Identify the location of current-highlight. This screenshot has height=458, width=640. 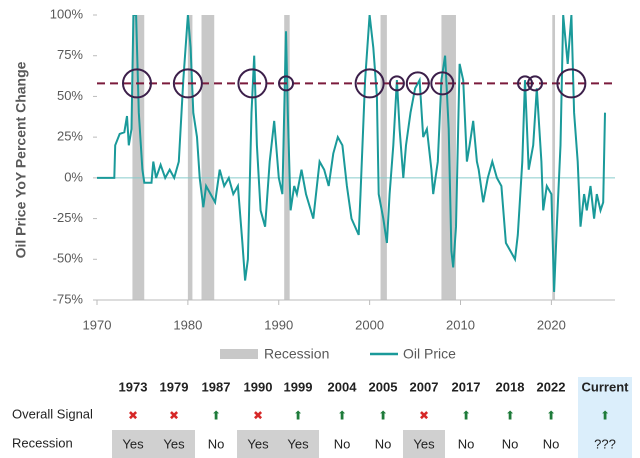
(605, 417).